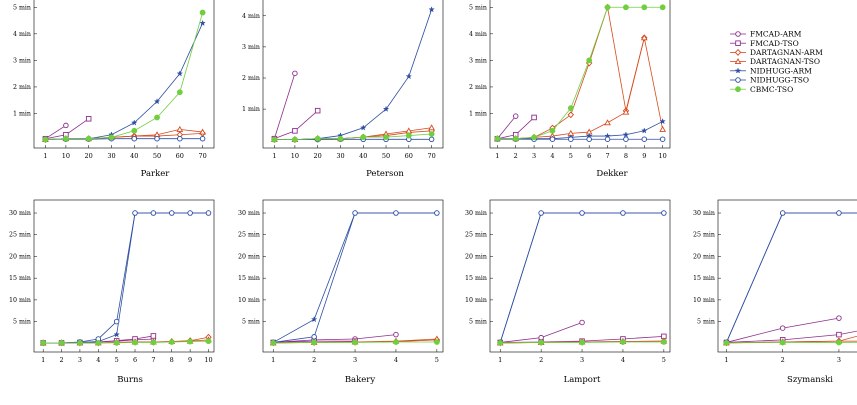 This screenshot has width=857, height=405. What do you see at coordinates (612, 174) in the screenshot?
I see `chart-title: Dekker` at bounding box center [612, 174].